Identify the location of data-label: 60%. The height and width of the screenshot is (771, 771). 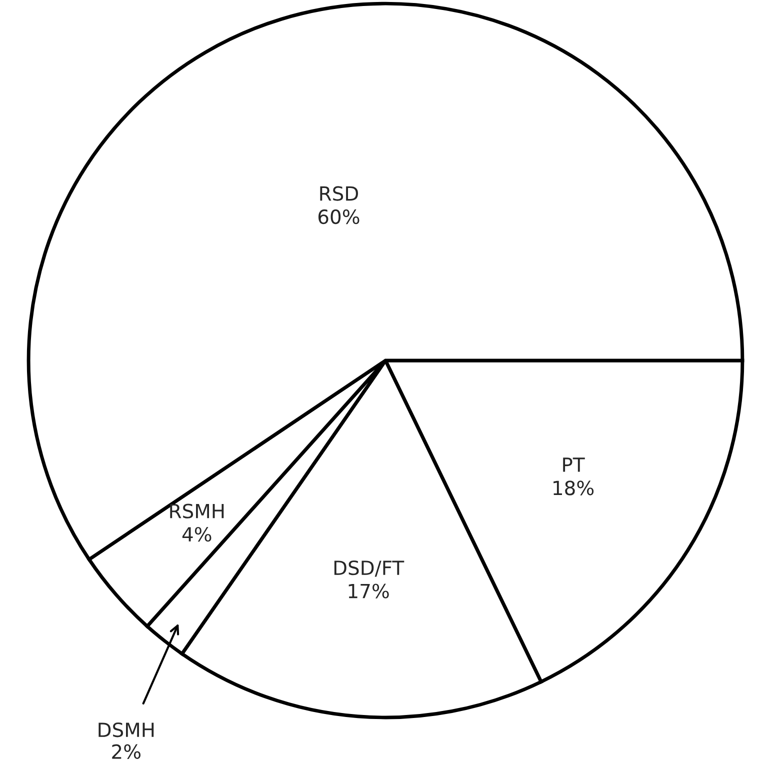
(339, 216).